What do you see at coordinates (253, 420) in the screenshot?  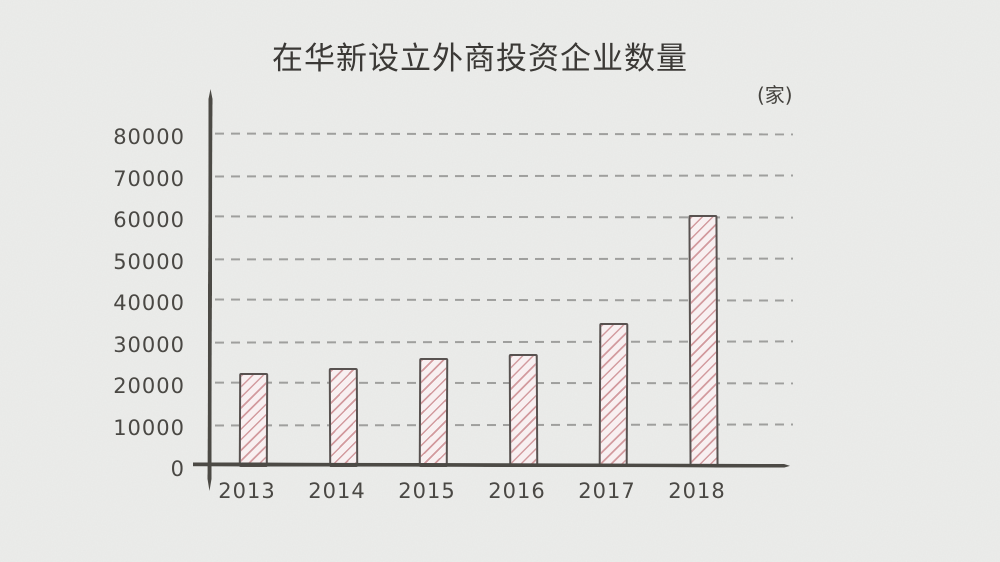 I see `bar-2013` at bounding box center [253, 420].